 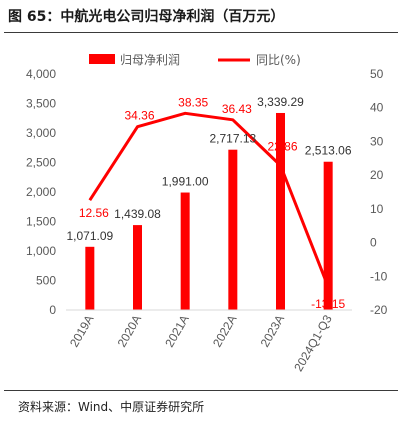 I want to click on legend: 归母净利润 同比(%), so click(x=195, y=60).